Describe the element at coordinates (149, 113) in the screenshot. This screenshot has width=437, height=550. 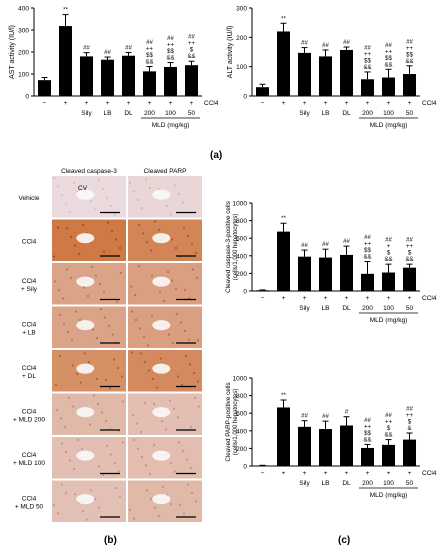
I see `chart0-category-label: 200` at that location.